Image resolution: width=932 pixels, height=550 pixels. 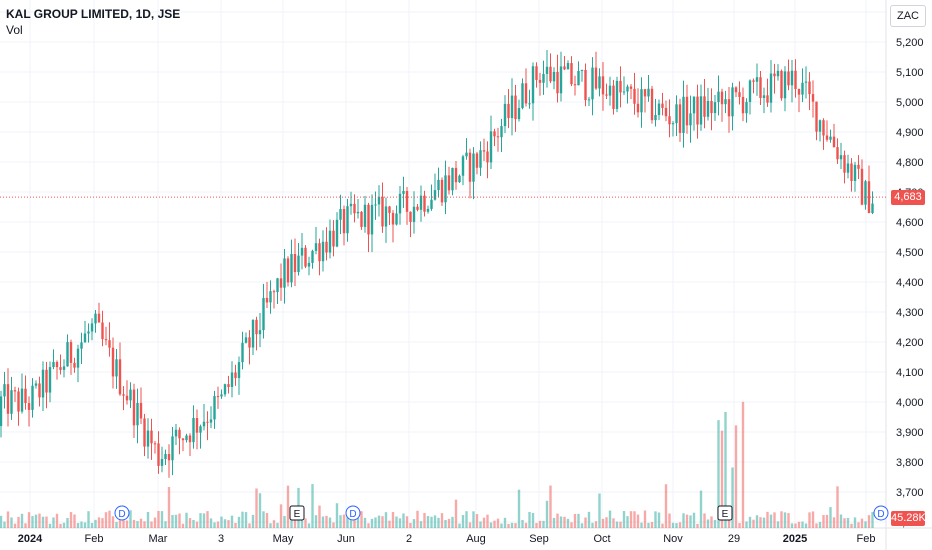 I want to click on symbol-title: KAL GROUP LIMITED, 1D, JSE, so click(x=93, y=14).